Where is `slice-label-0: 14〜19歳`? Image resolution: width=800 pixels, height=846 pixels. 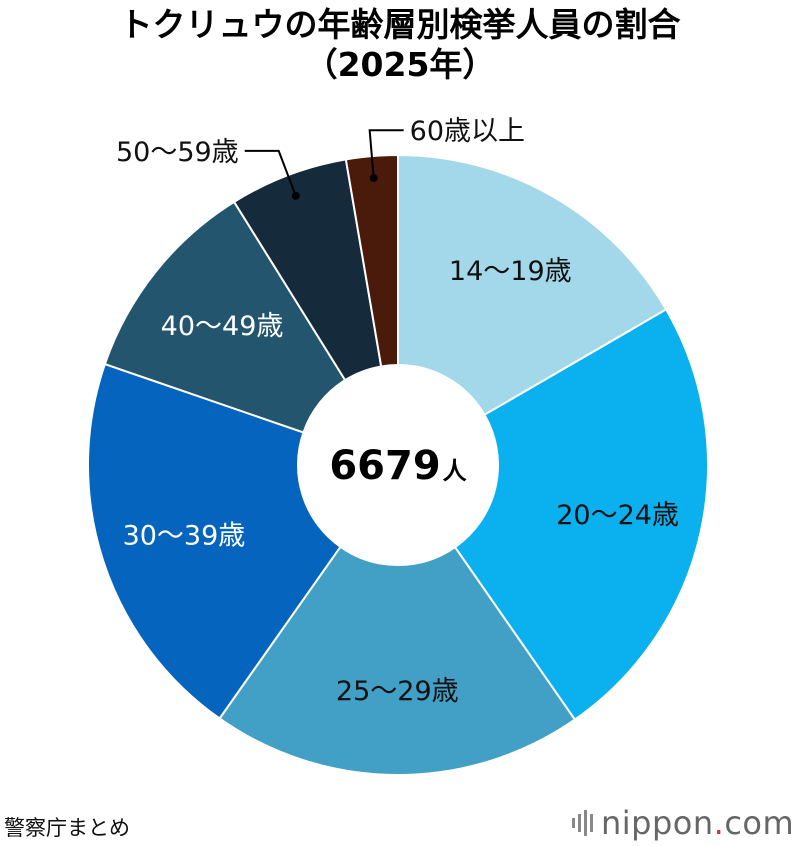
slice-label-0: 14〜19歳 is located at coordinates (510, 271).